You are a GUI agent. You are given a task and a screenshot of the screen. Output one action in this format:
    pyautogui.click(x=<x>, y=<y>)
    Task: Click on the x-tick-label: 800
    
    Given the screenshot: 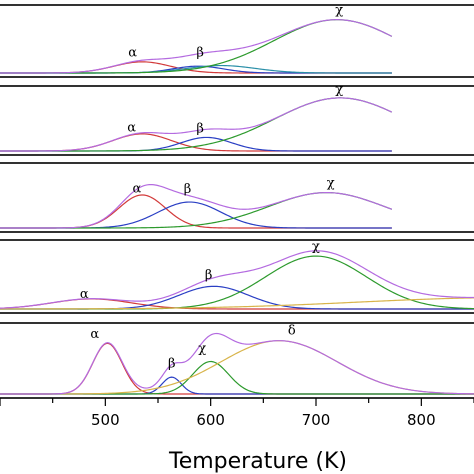 What is the action you would take?
    pyautogui.click(x=421, y=420)
    